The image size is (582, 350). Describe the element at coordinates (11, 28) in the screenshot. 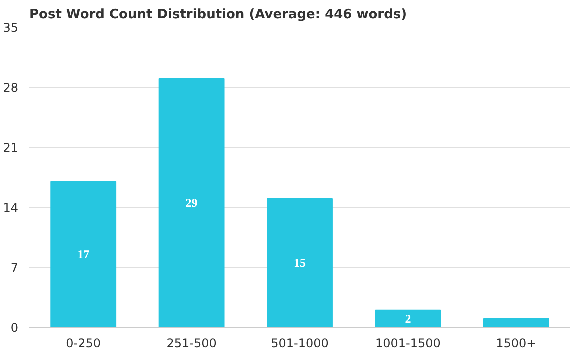

I see `y-tick-label: 35` at that location.